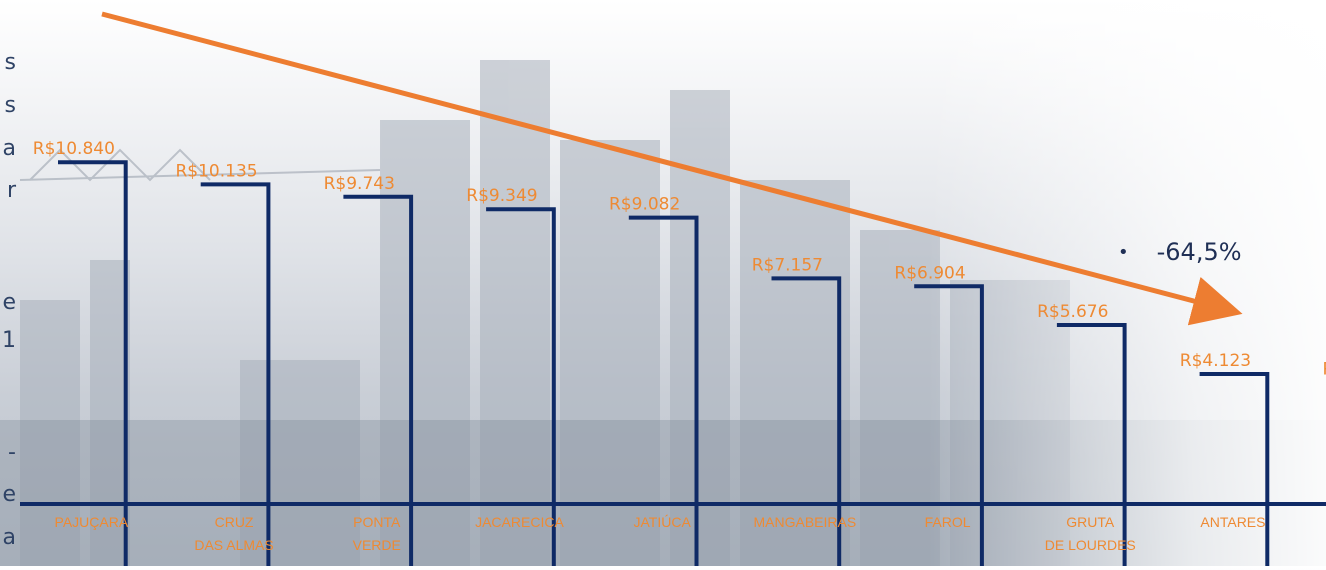 This screenshot has width=1326, height=570. What do you see at coordinates (1090, 545) in the screenshot?
I see `category-label: DE LOURDES` at bounding box center [1090, 545].